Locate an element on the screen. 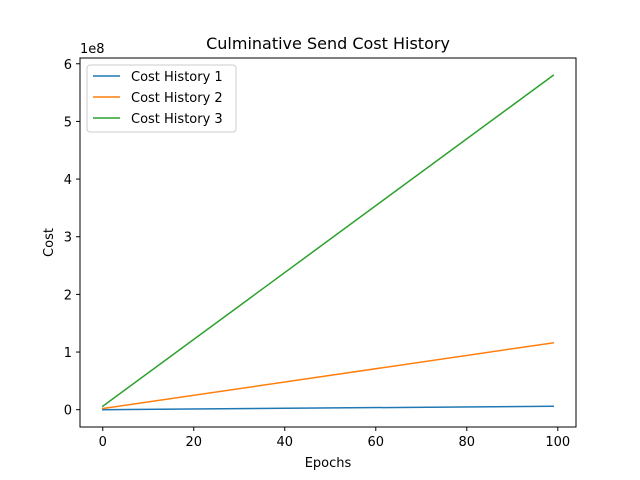 The image size is (640, 480). y-tick-label: 6 is located at coordinates (68, 65).